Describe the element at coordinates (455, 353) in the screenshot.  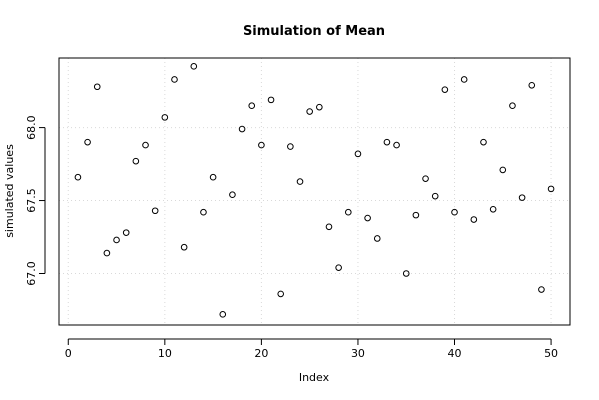
I see `x-tick-label: 40` at that location.